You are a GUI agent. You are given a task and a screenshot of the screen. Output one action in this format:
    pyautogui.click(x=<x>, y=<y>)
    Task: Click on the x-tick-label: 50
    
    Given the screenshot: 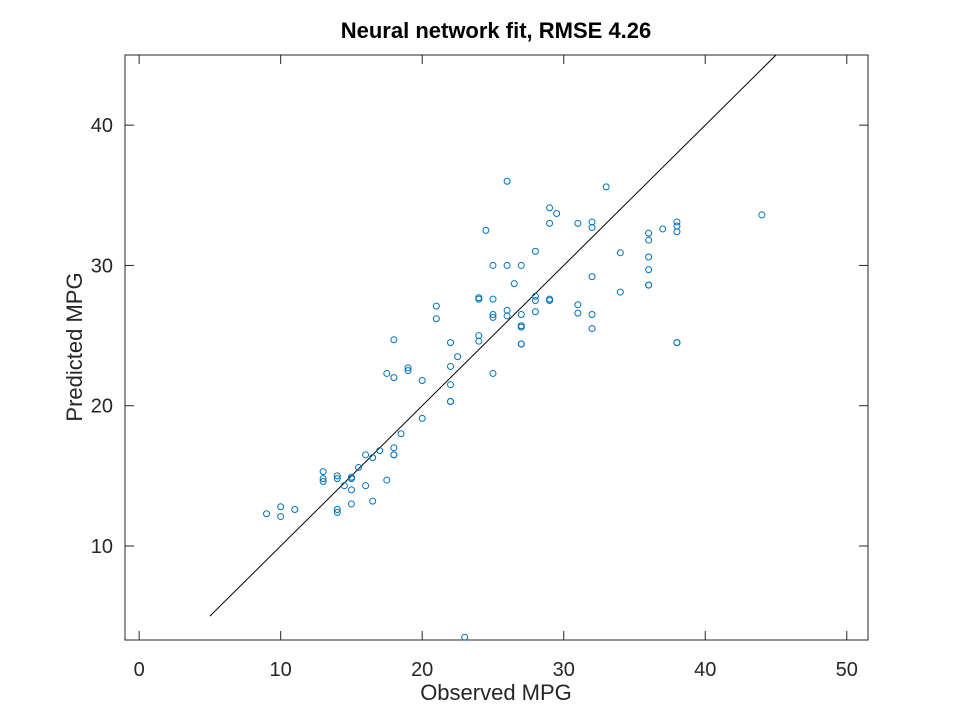 What is the action you would take?
    pyautogui.click(x=847, y=670)
    